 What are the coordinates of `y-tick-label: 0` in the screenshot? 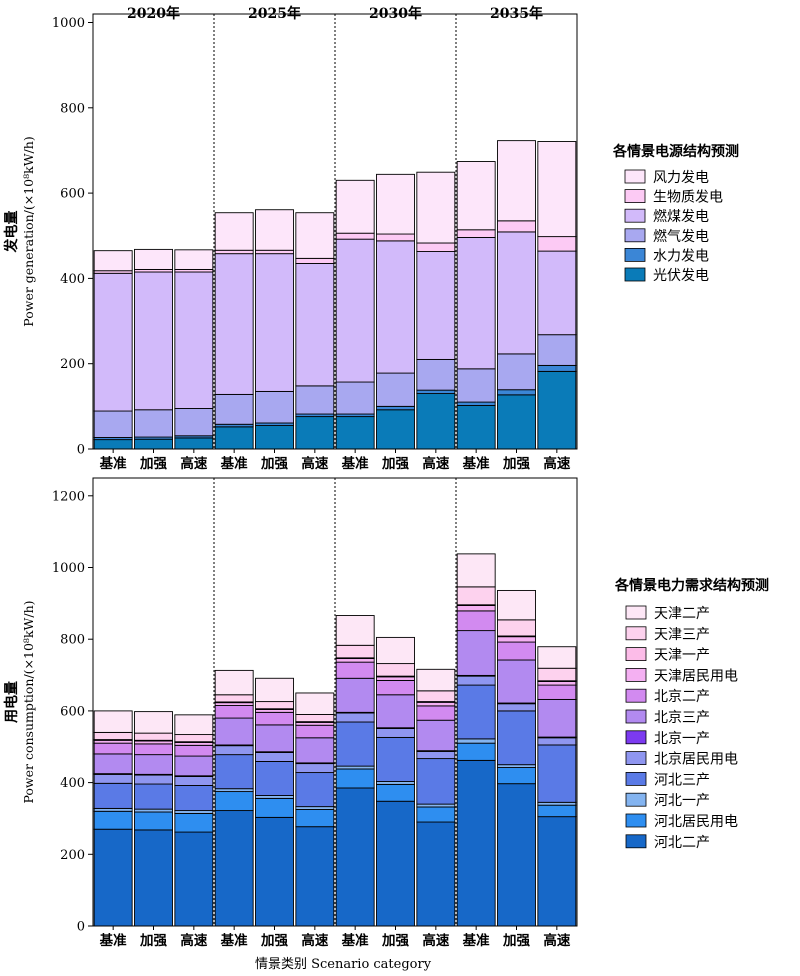 It's located at (81, 927).